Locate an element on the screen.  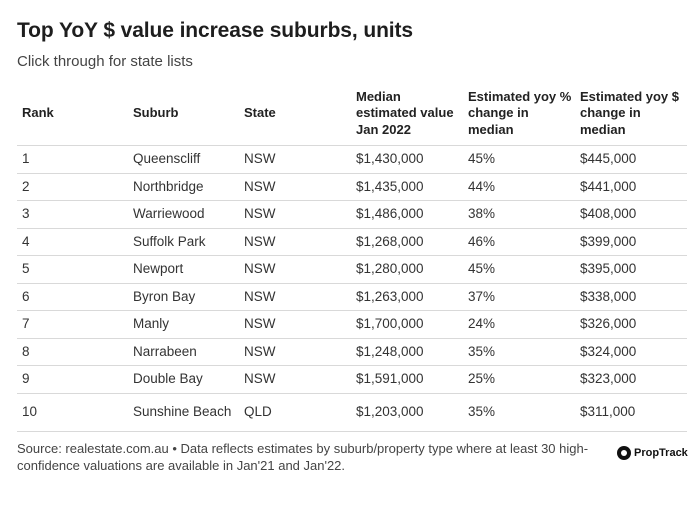
table-row: 3 Warriewood NSW $1,486,000 38% $408,000 is located at coordinates (352, 214).